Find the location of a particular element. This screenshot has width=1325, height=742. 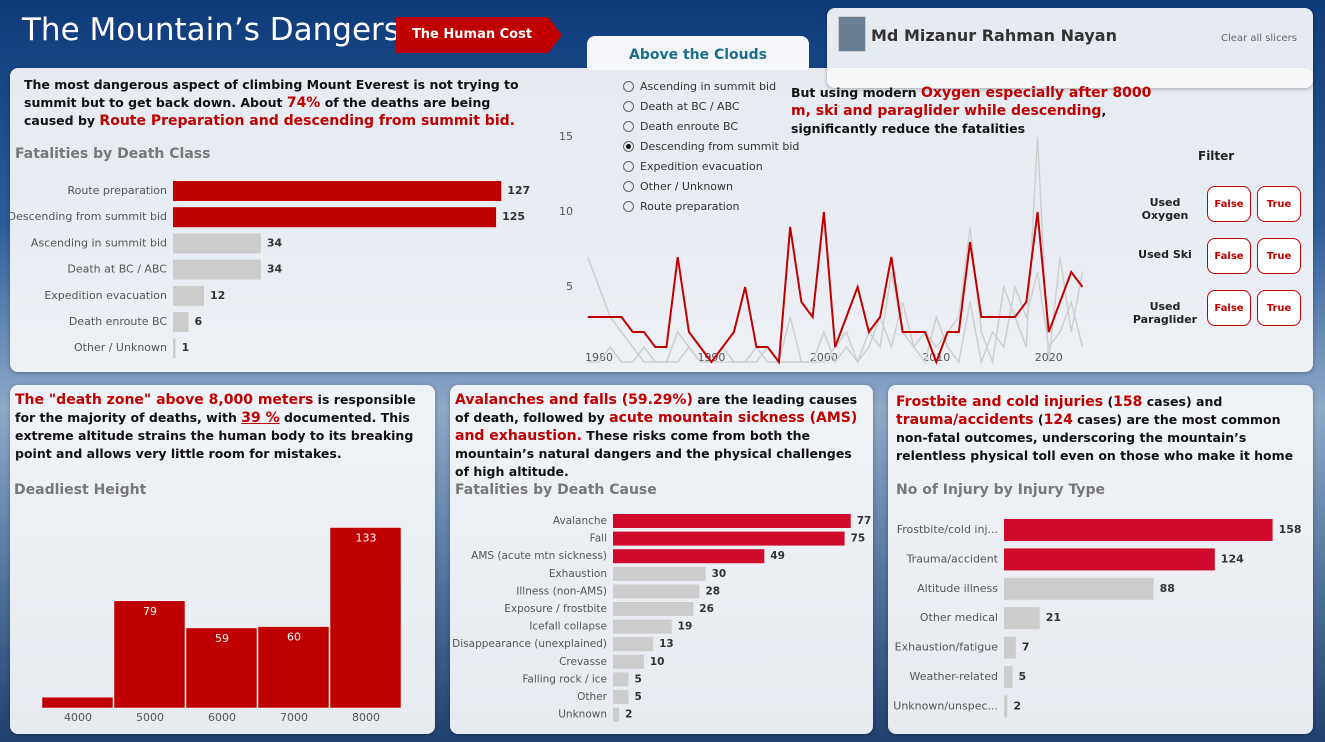

category-label: Death at BC / ABC is located at coordinates (117, 269).